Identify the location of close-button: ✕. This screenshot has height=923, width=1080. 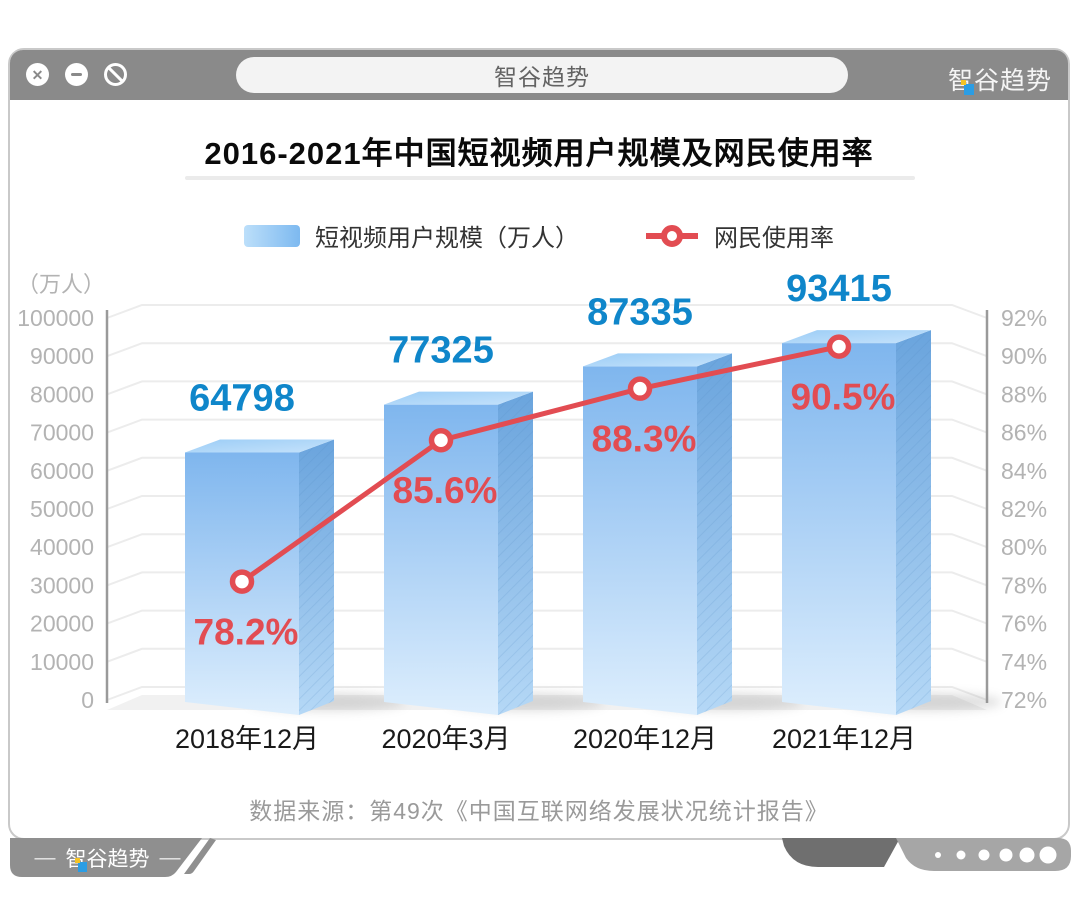
(37, 74).